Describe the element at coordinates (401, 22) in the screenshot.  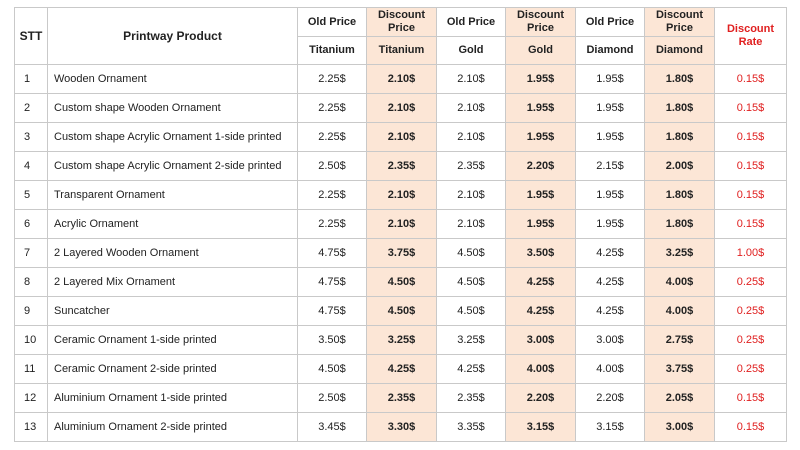
I see `header-discount-price-titanium: Discount Price` at that location.